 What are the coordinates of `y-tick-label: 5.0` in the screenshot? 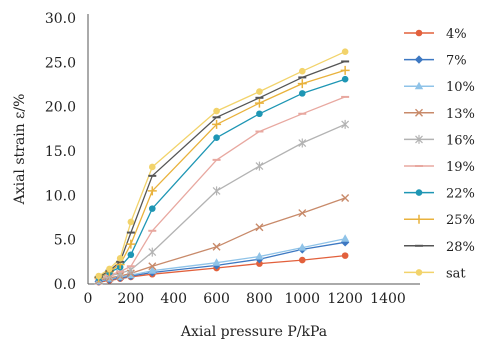 It's located at (65, 241).